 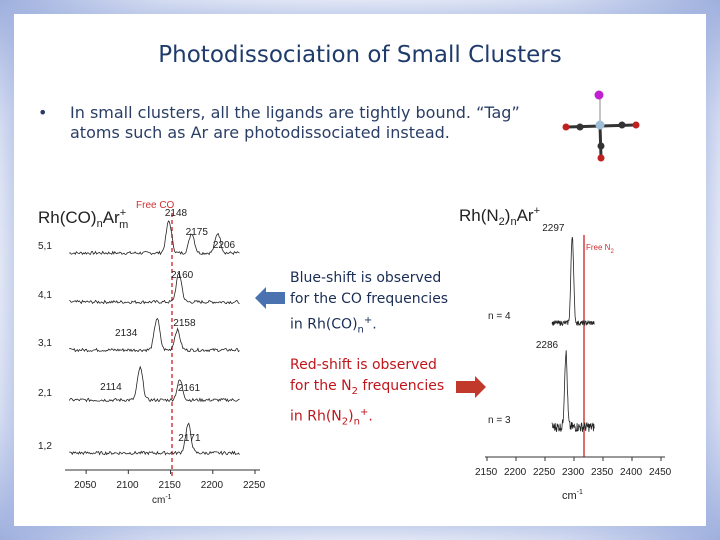 I want to click on right-tick-label: 2350, so click(x=602, y=472).